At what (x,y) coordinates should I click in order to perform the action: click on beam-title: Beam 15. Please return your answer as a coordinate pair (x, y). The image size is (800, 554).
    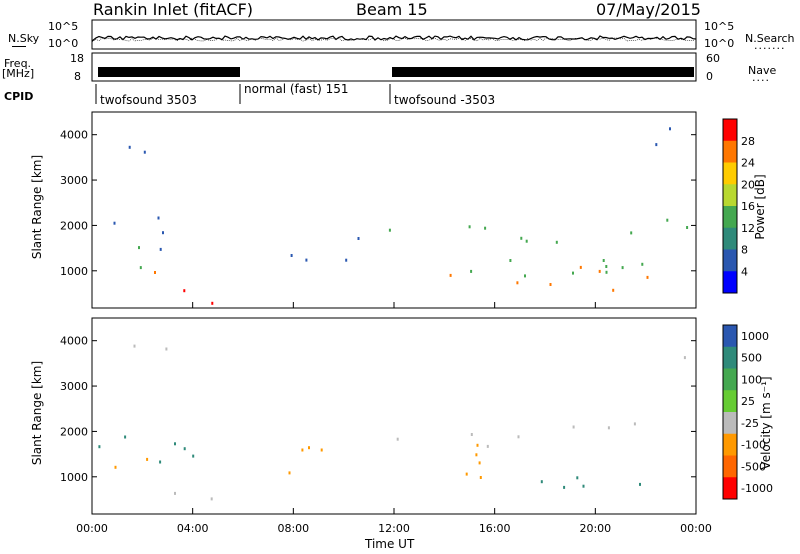
    Looking at the image, I should click on (392, 9).